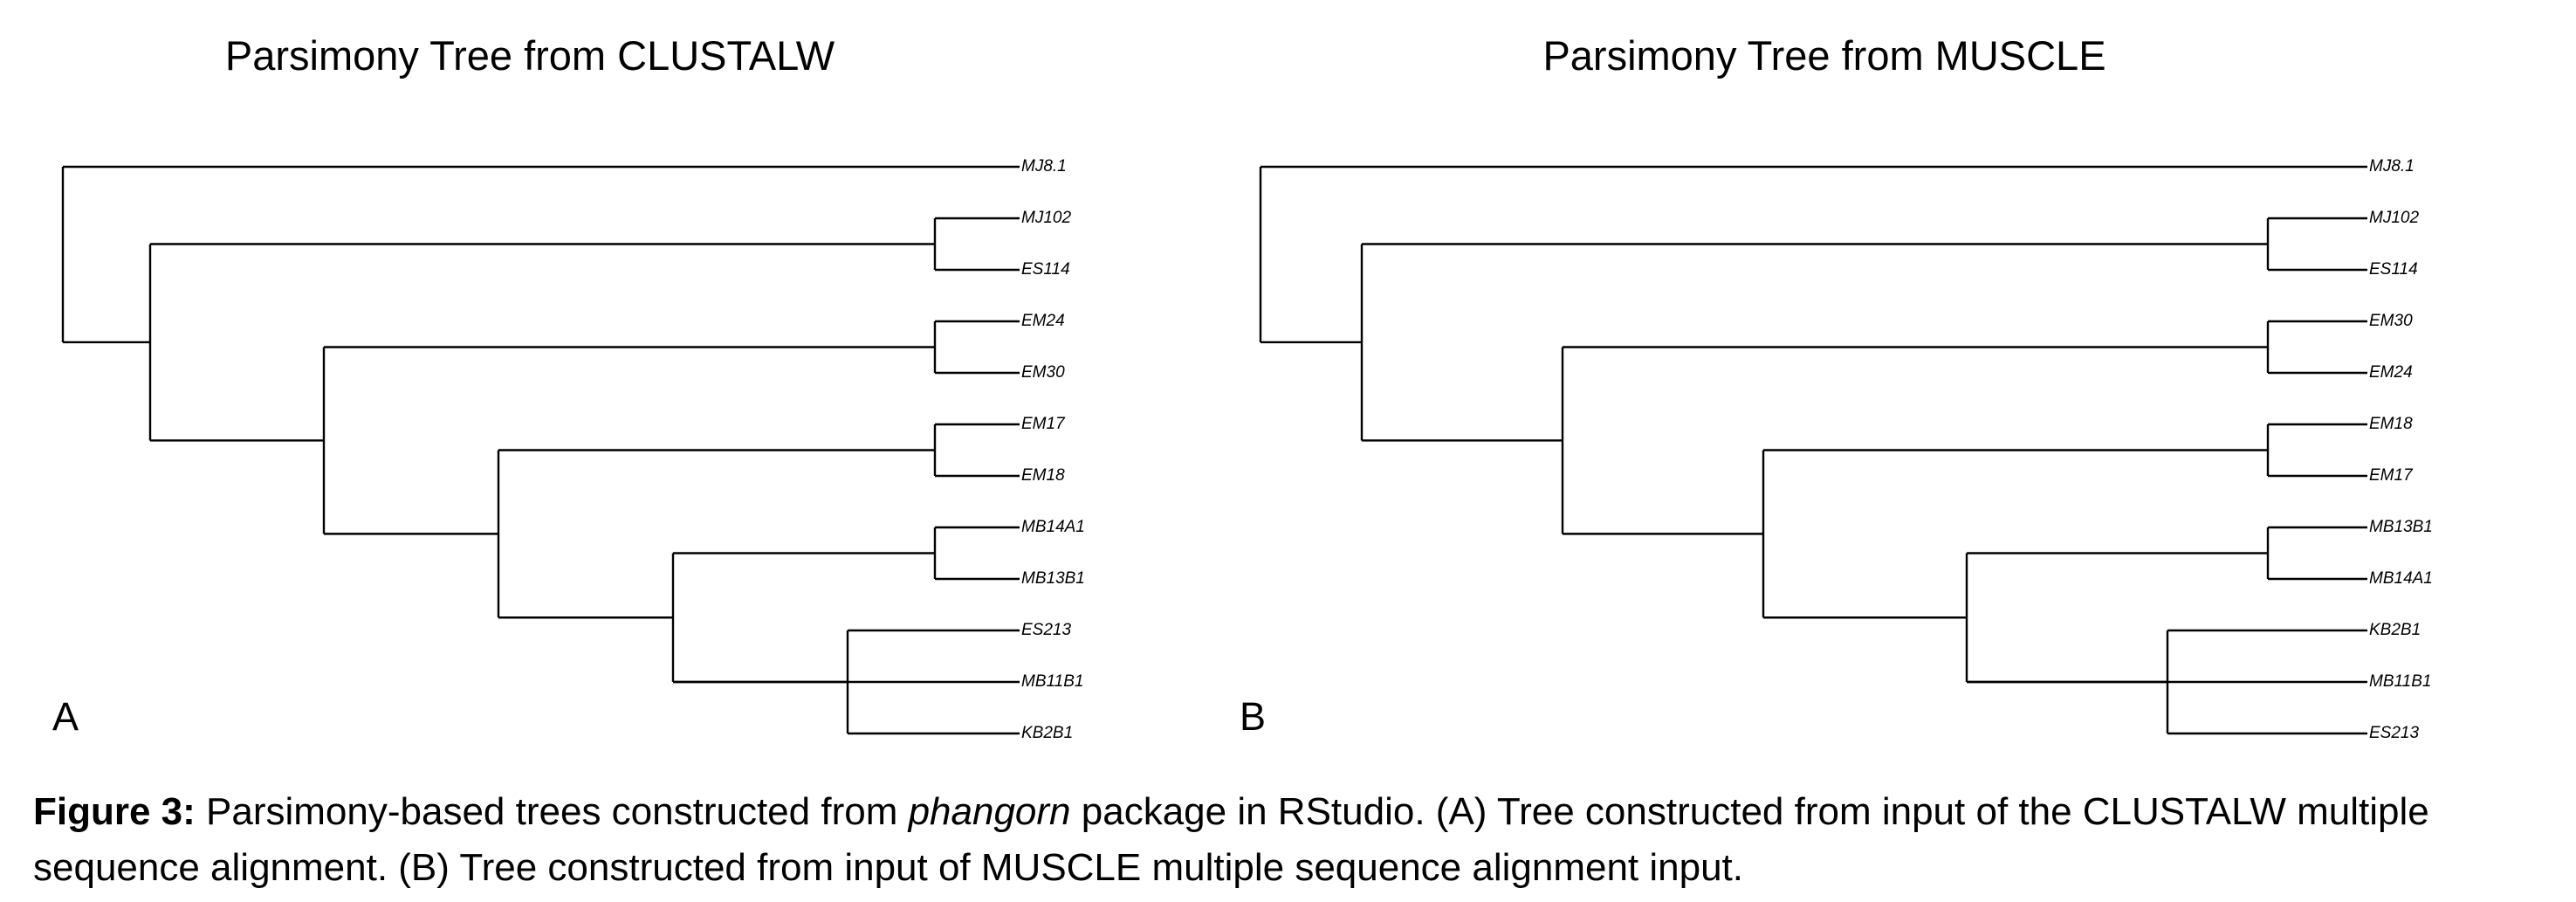  I want to click on caption-label: Figure 3:, so click(114, 811).